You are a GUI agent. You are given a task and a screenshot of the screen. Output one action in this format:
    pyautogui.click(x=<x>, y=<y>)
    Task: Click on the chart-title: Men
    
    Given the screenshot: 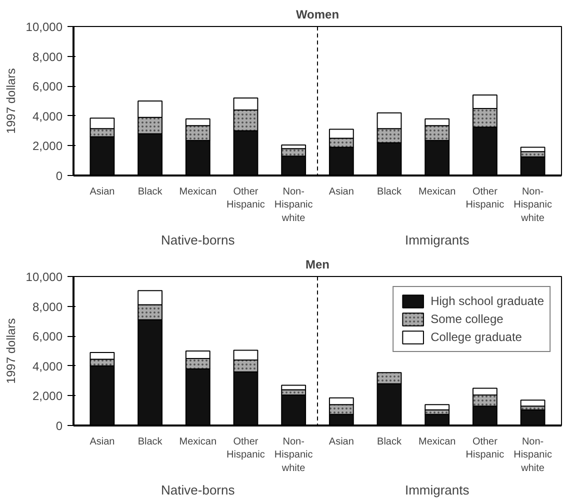 What is the action you would take?
    pyautogui.click(x=318, y=265)
    